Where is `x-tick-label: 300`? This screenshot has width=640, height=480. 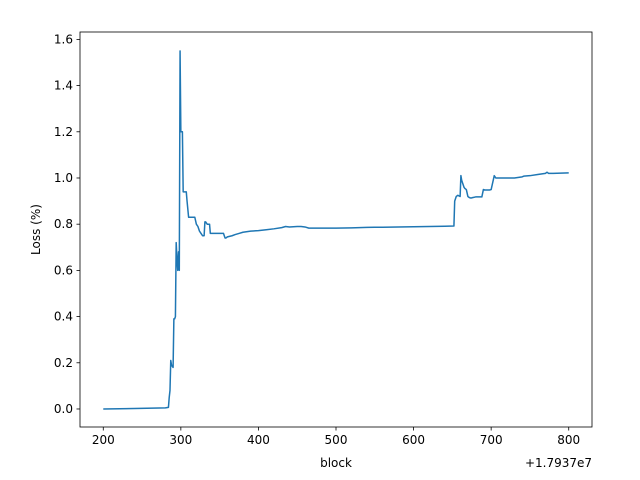
x-tick-label: 300 is located at coordinates (180, 440).